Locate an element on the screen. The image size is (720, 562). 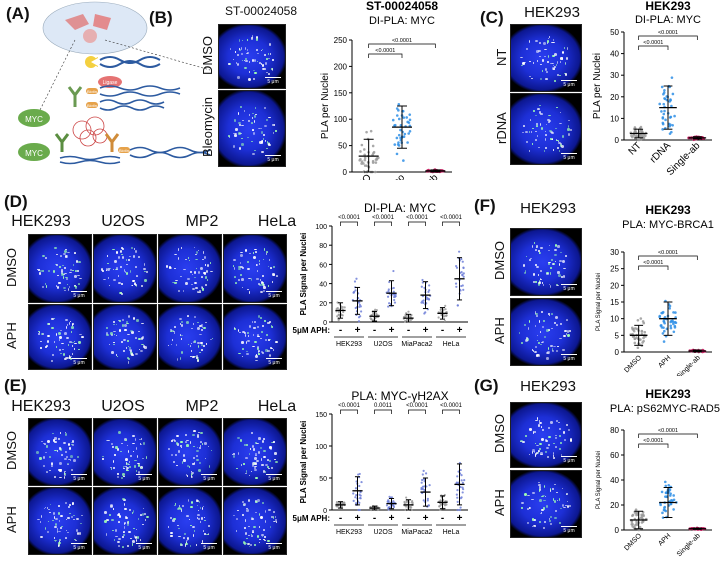
aph-sign: - is located at coordinates (340, 330).